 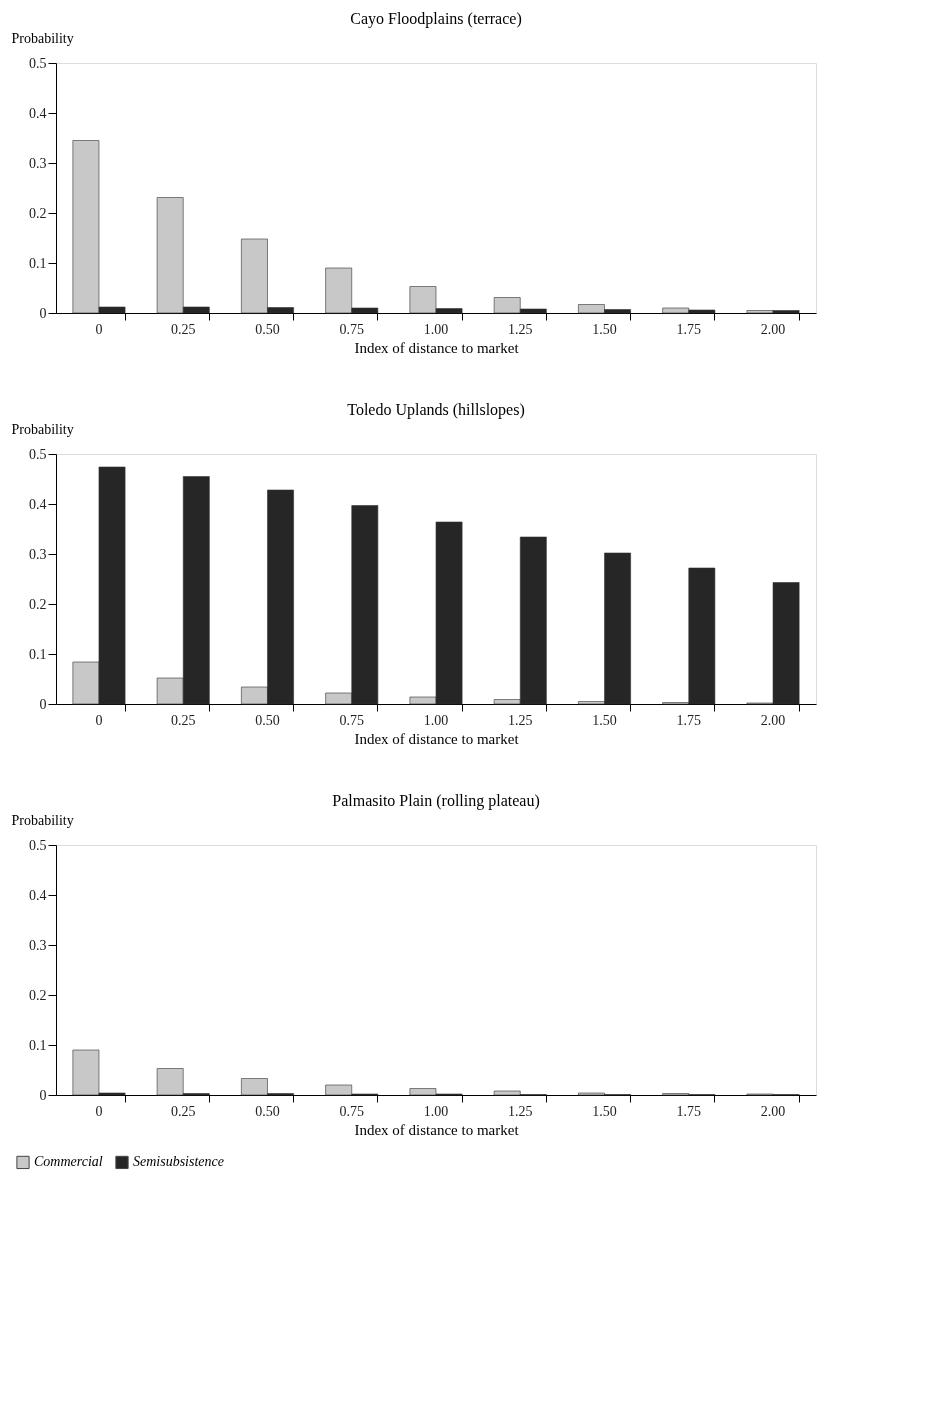 What do you see at coordinates (68, 1162) in the screenshot?
I see `legend-label: Commercial` at bounding box center [68, 1162].